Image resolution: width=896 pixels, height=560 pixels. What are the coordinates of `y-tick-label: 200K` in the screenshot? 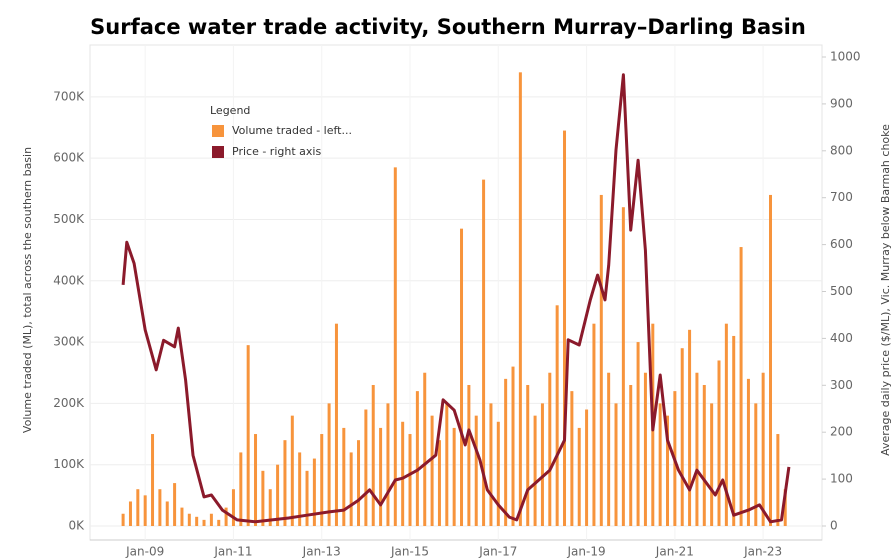 It's located at (69, 403).